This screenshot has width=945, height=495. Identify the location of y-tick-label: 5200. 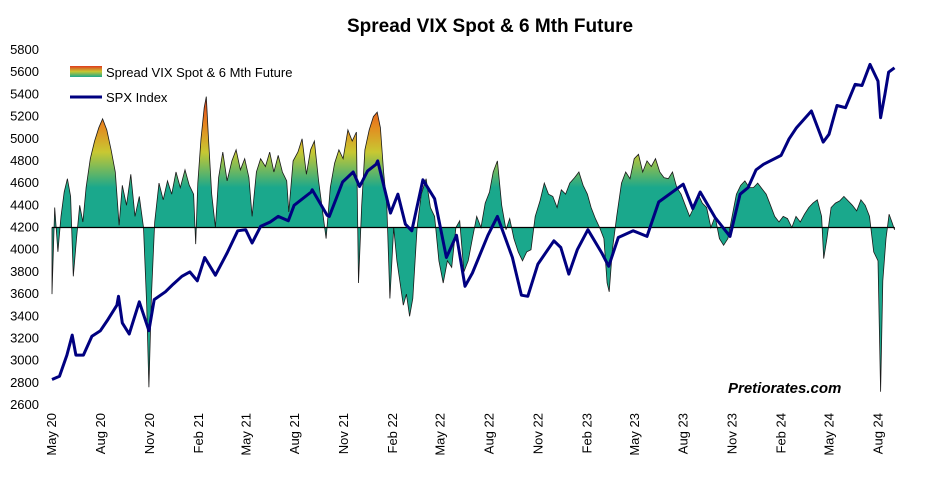
(24, 116).